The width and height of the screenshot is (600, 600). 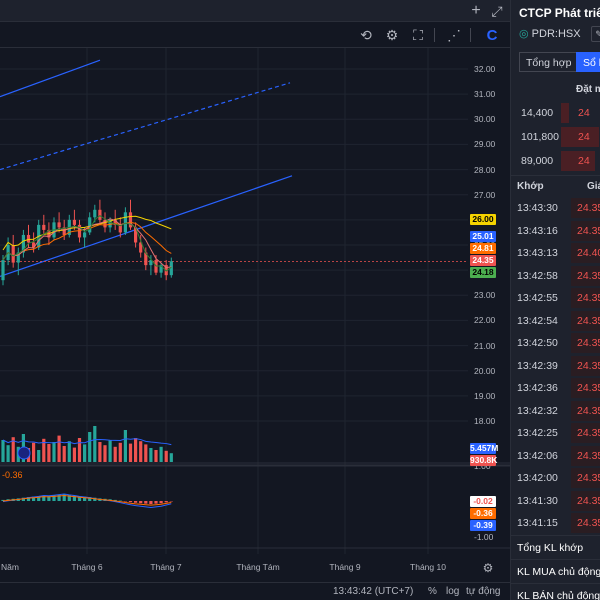 I want to click on time-axis-label: Tháng 10, so click(x=428, y=567).